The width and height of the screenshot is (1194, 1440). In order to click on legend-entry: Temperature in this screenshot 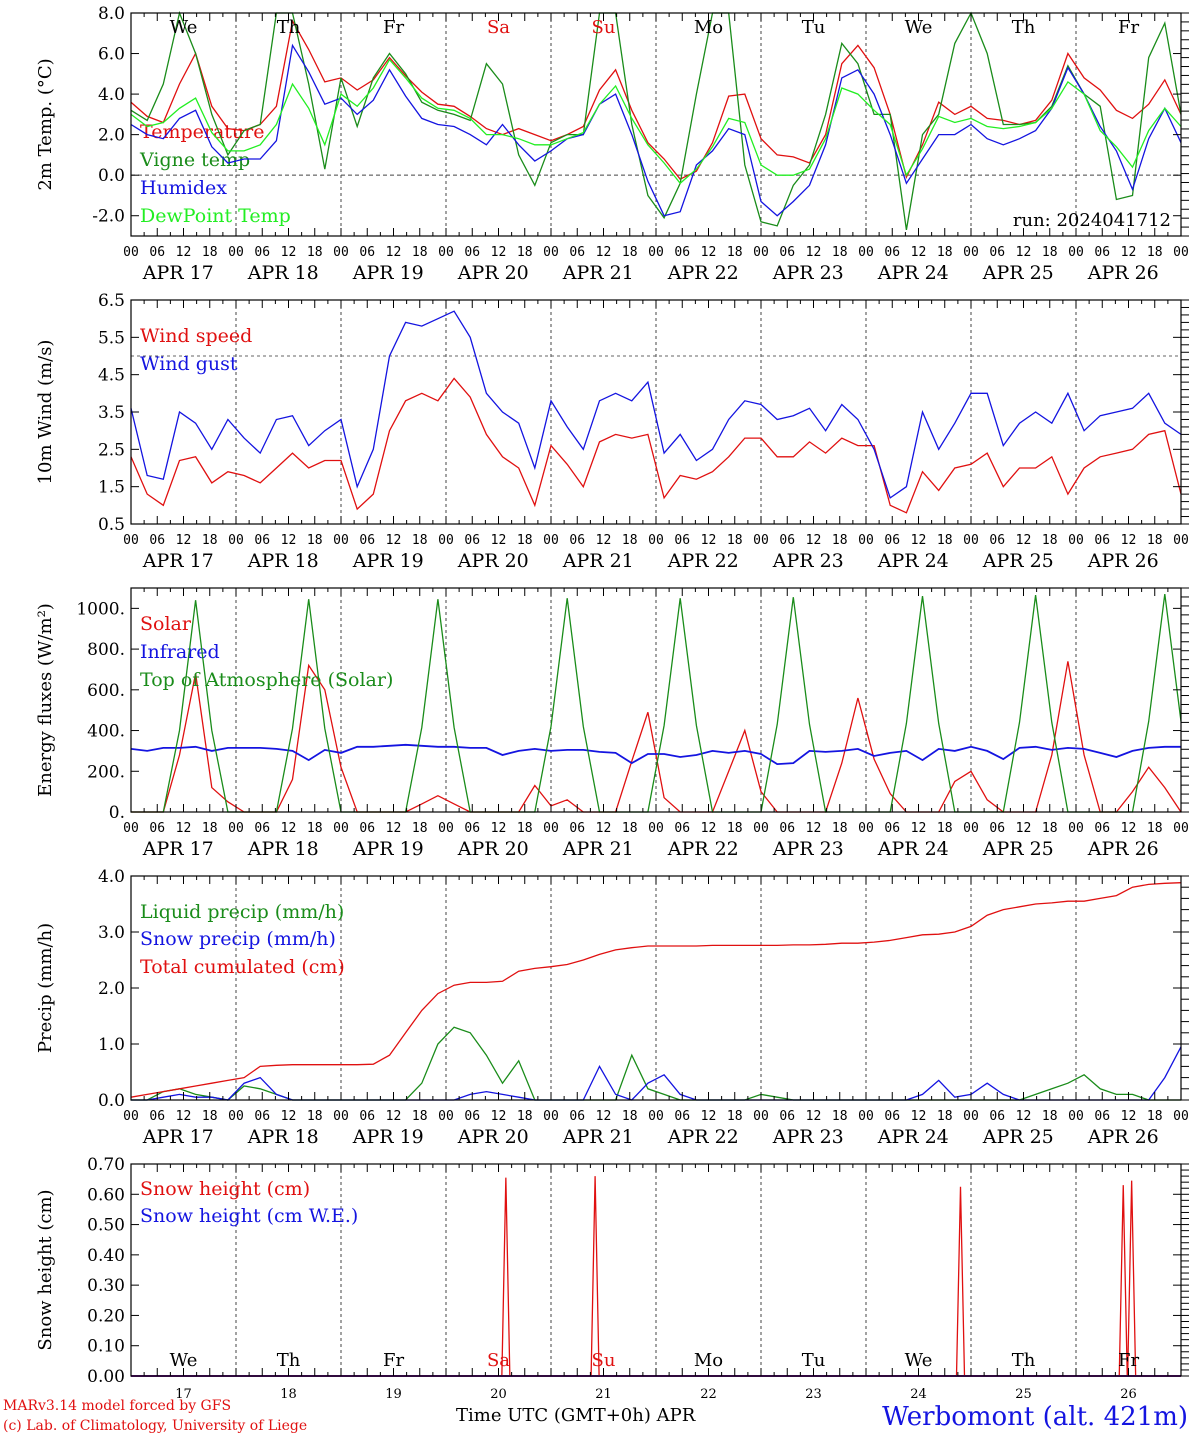, I will do `click(202, 132)`.